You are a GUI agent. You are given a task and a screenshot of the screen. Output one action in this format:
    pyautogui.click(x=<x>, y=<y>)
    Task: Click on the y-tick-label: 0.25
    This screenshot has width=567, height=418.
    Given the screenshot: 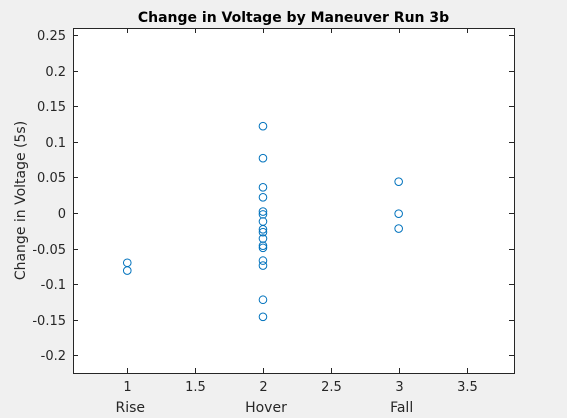 What is the action you would take?
    pyautogui.click(x=51, y=36)
    